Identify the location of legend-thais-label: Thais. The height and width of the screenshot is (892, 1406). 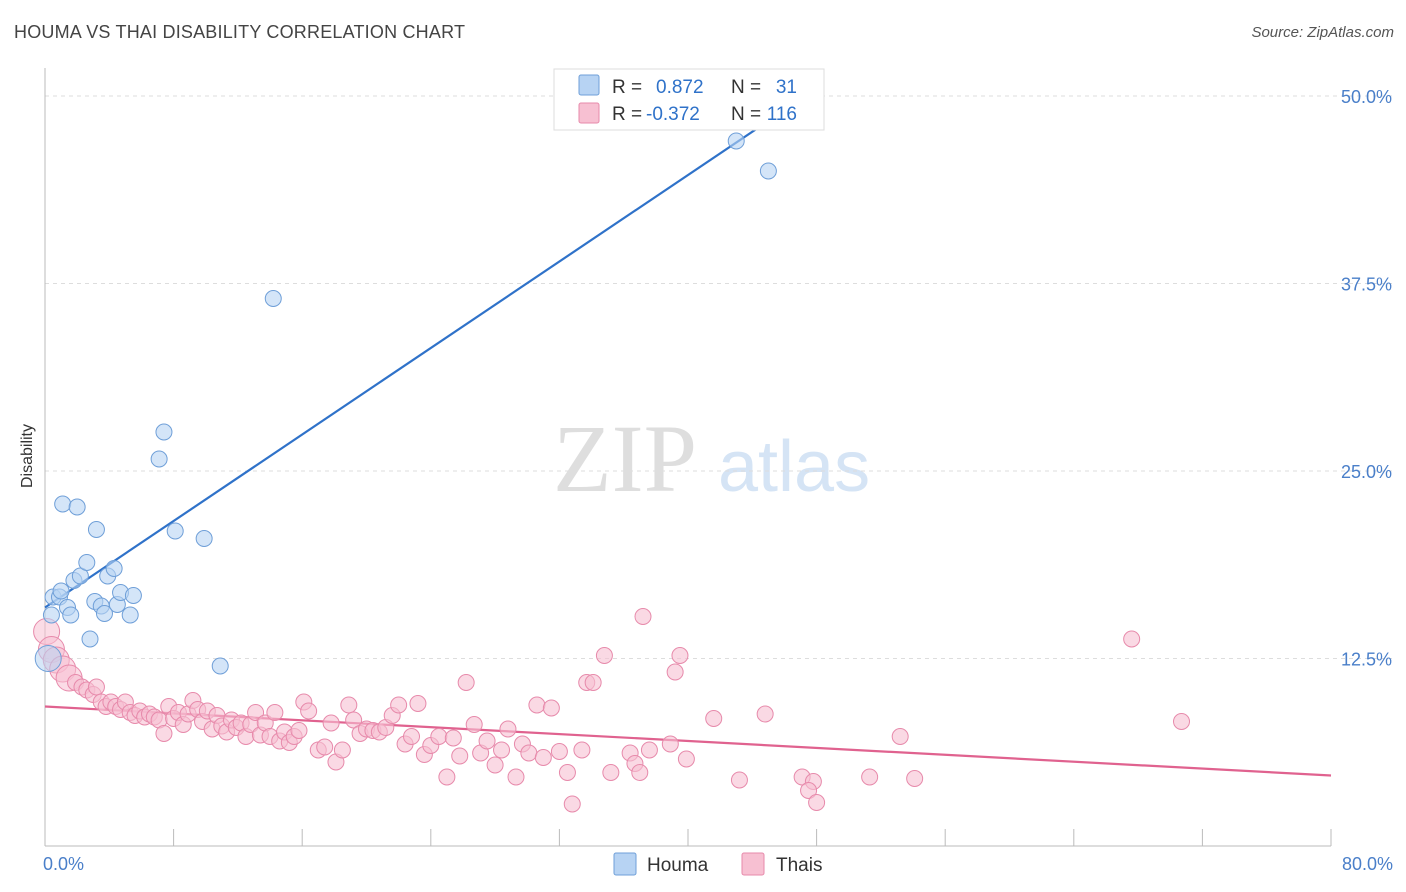
(799, 865).